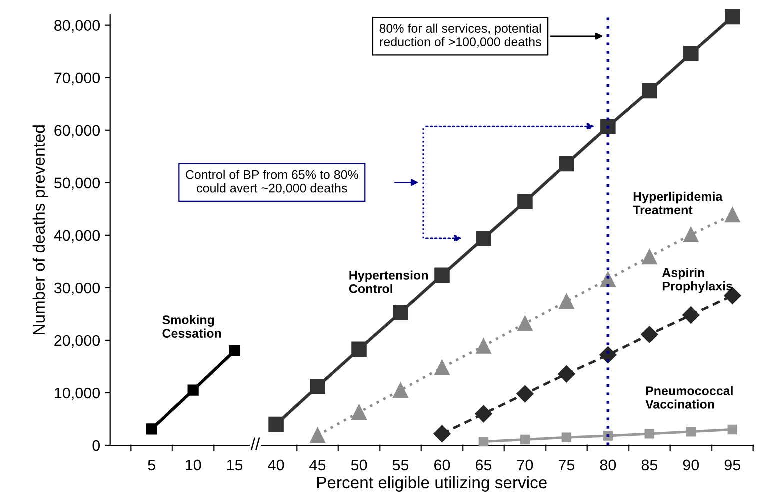 The width and height of the screenshot is (761, 495). What do you see at coordinates (359, 465) in the screenshot?
I see `x-tick-label: 50` at bounding box center [359, 465].